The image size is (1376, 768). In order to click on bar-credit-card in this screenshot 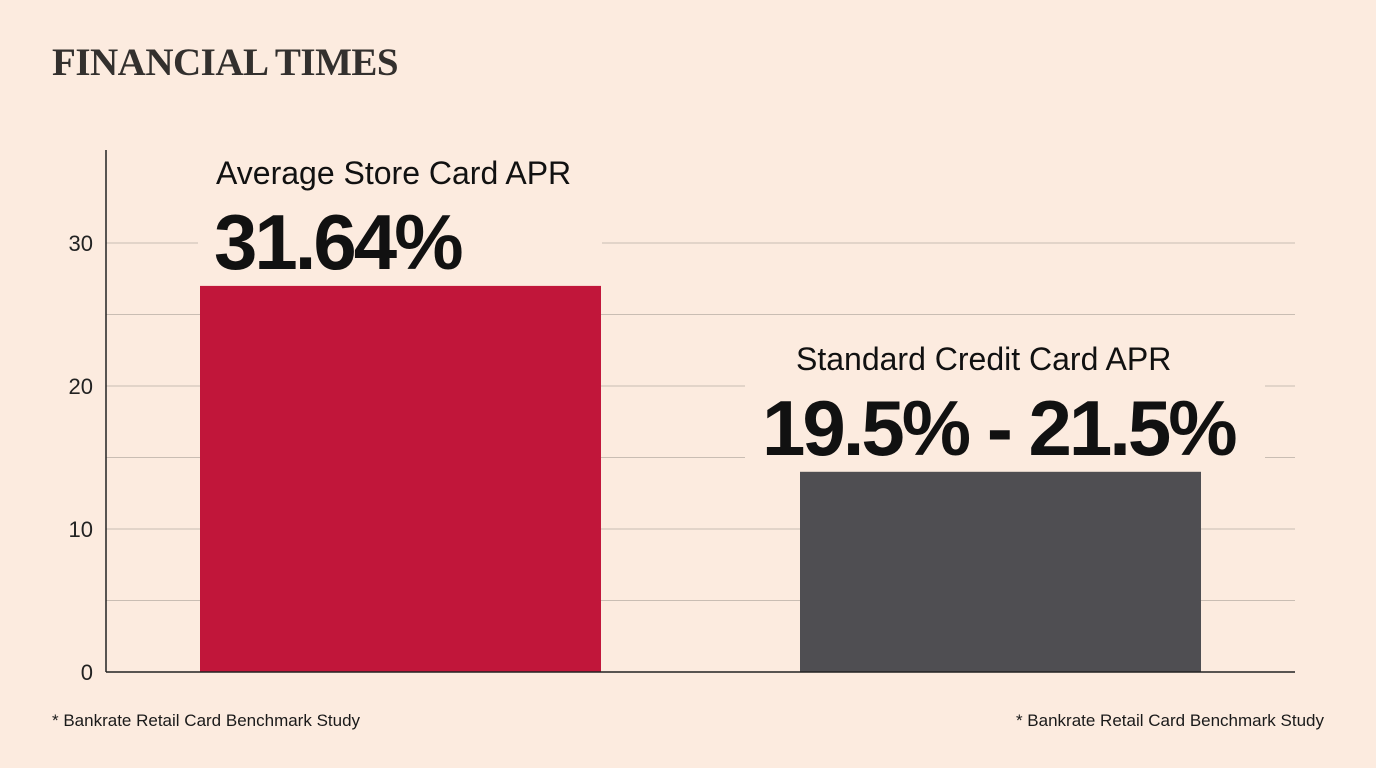, I will do `click(1000, 571)`.